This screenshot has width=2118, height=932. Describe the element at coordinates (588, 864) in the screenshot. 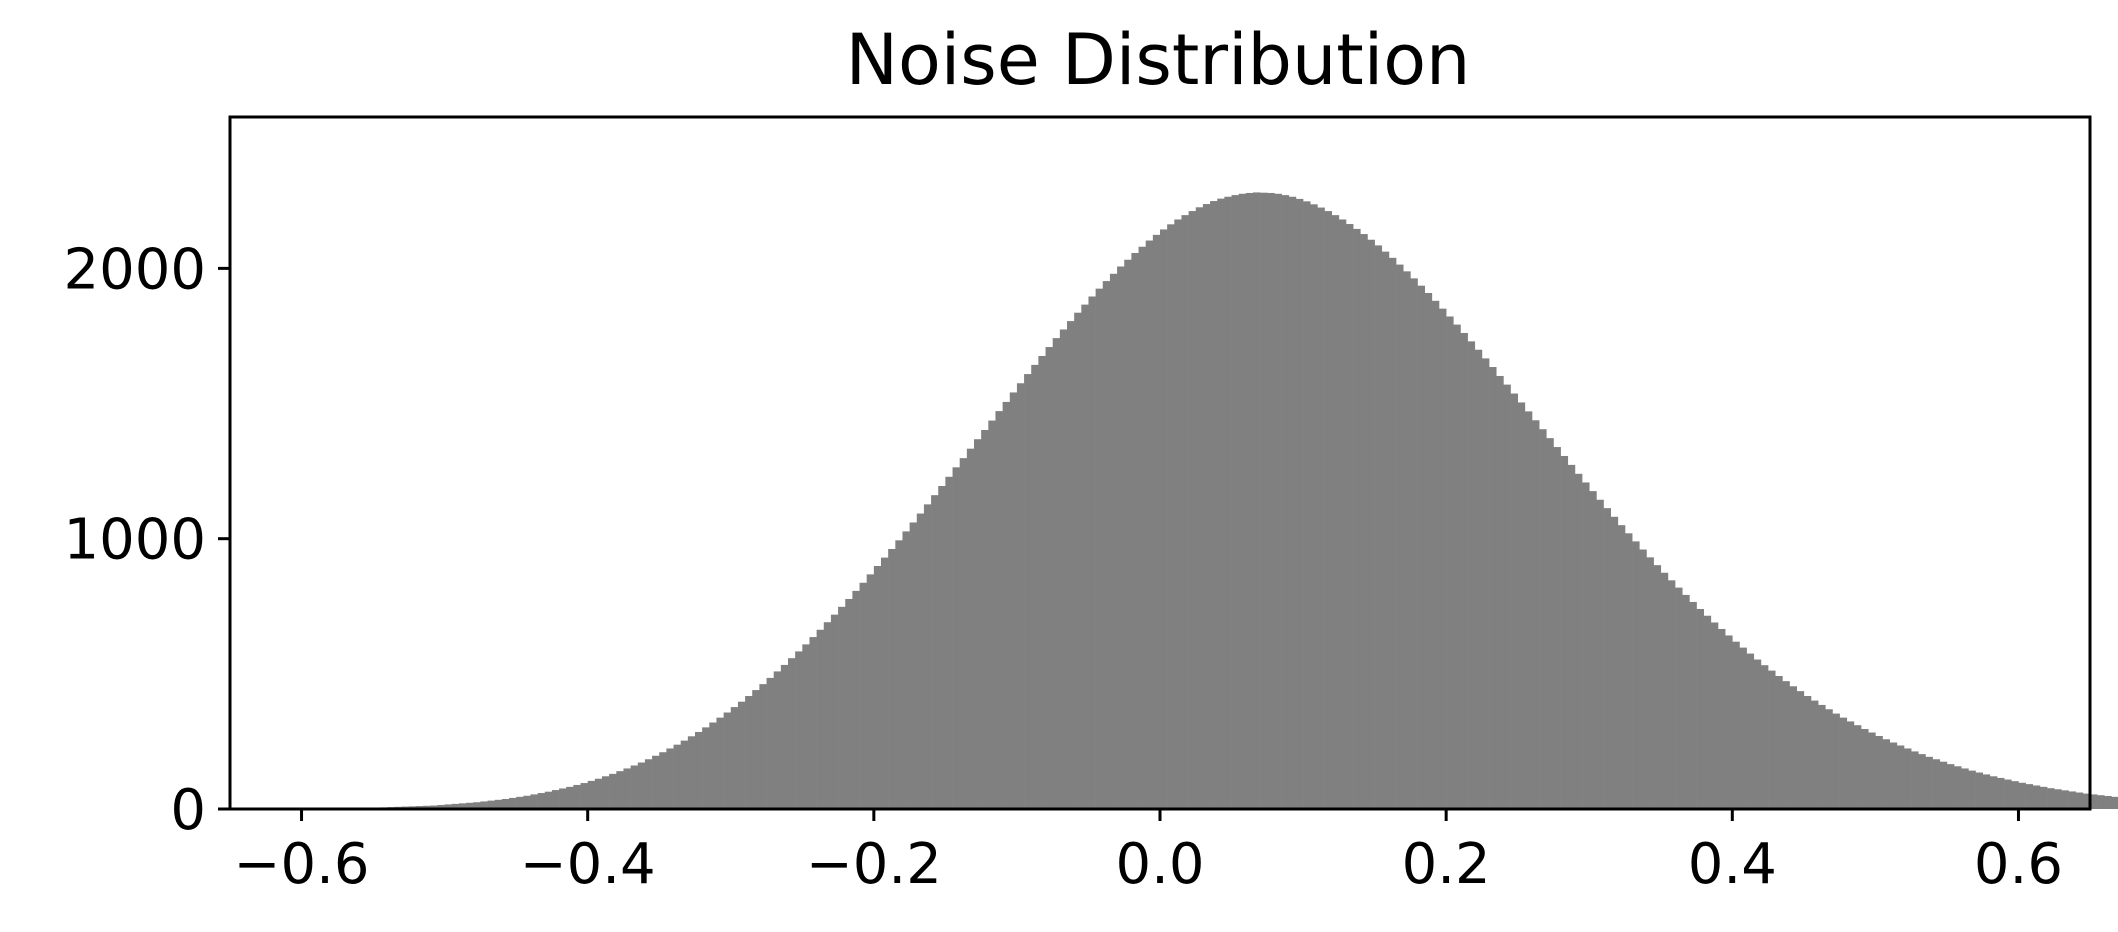

I see `x-tick-label: −0.4` at that location.